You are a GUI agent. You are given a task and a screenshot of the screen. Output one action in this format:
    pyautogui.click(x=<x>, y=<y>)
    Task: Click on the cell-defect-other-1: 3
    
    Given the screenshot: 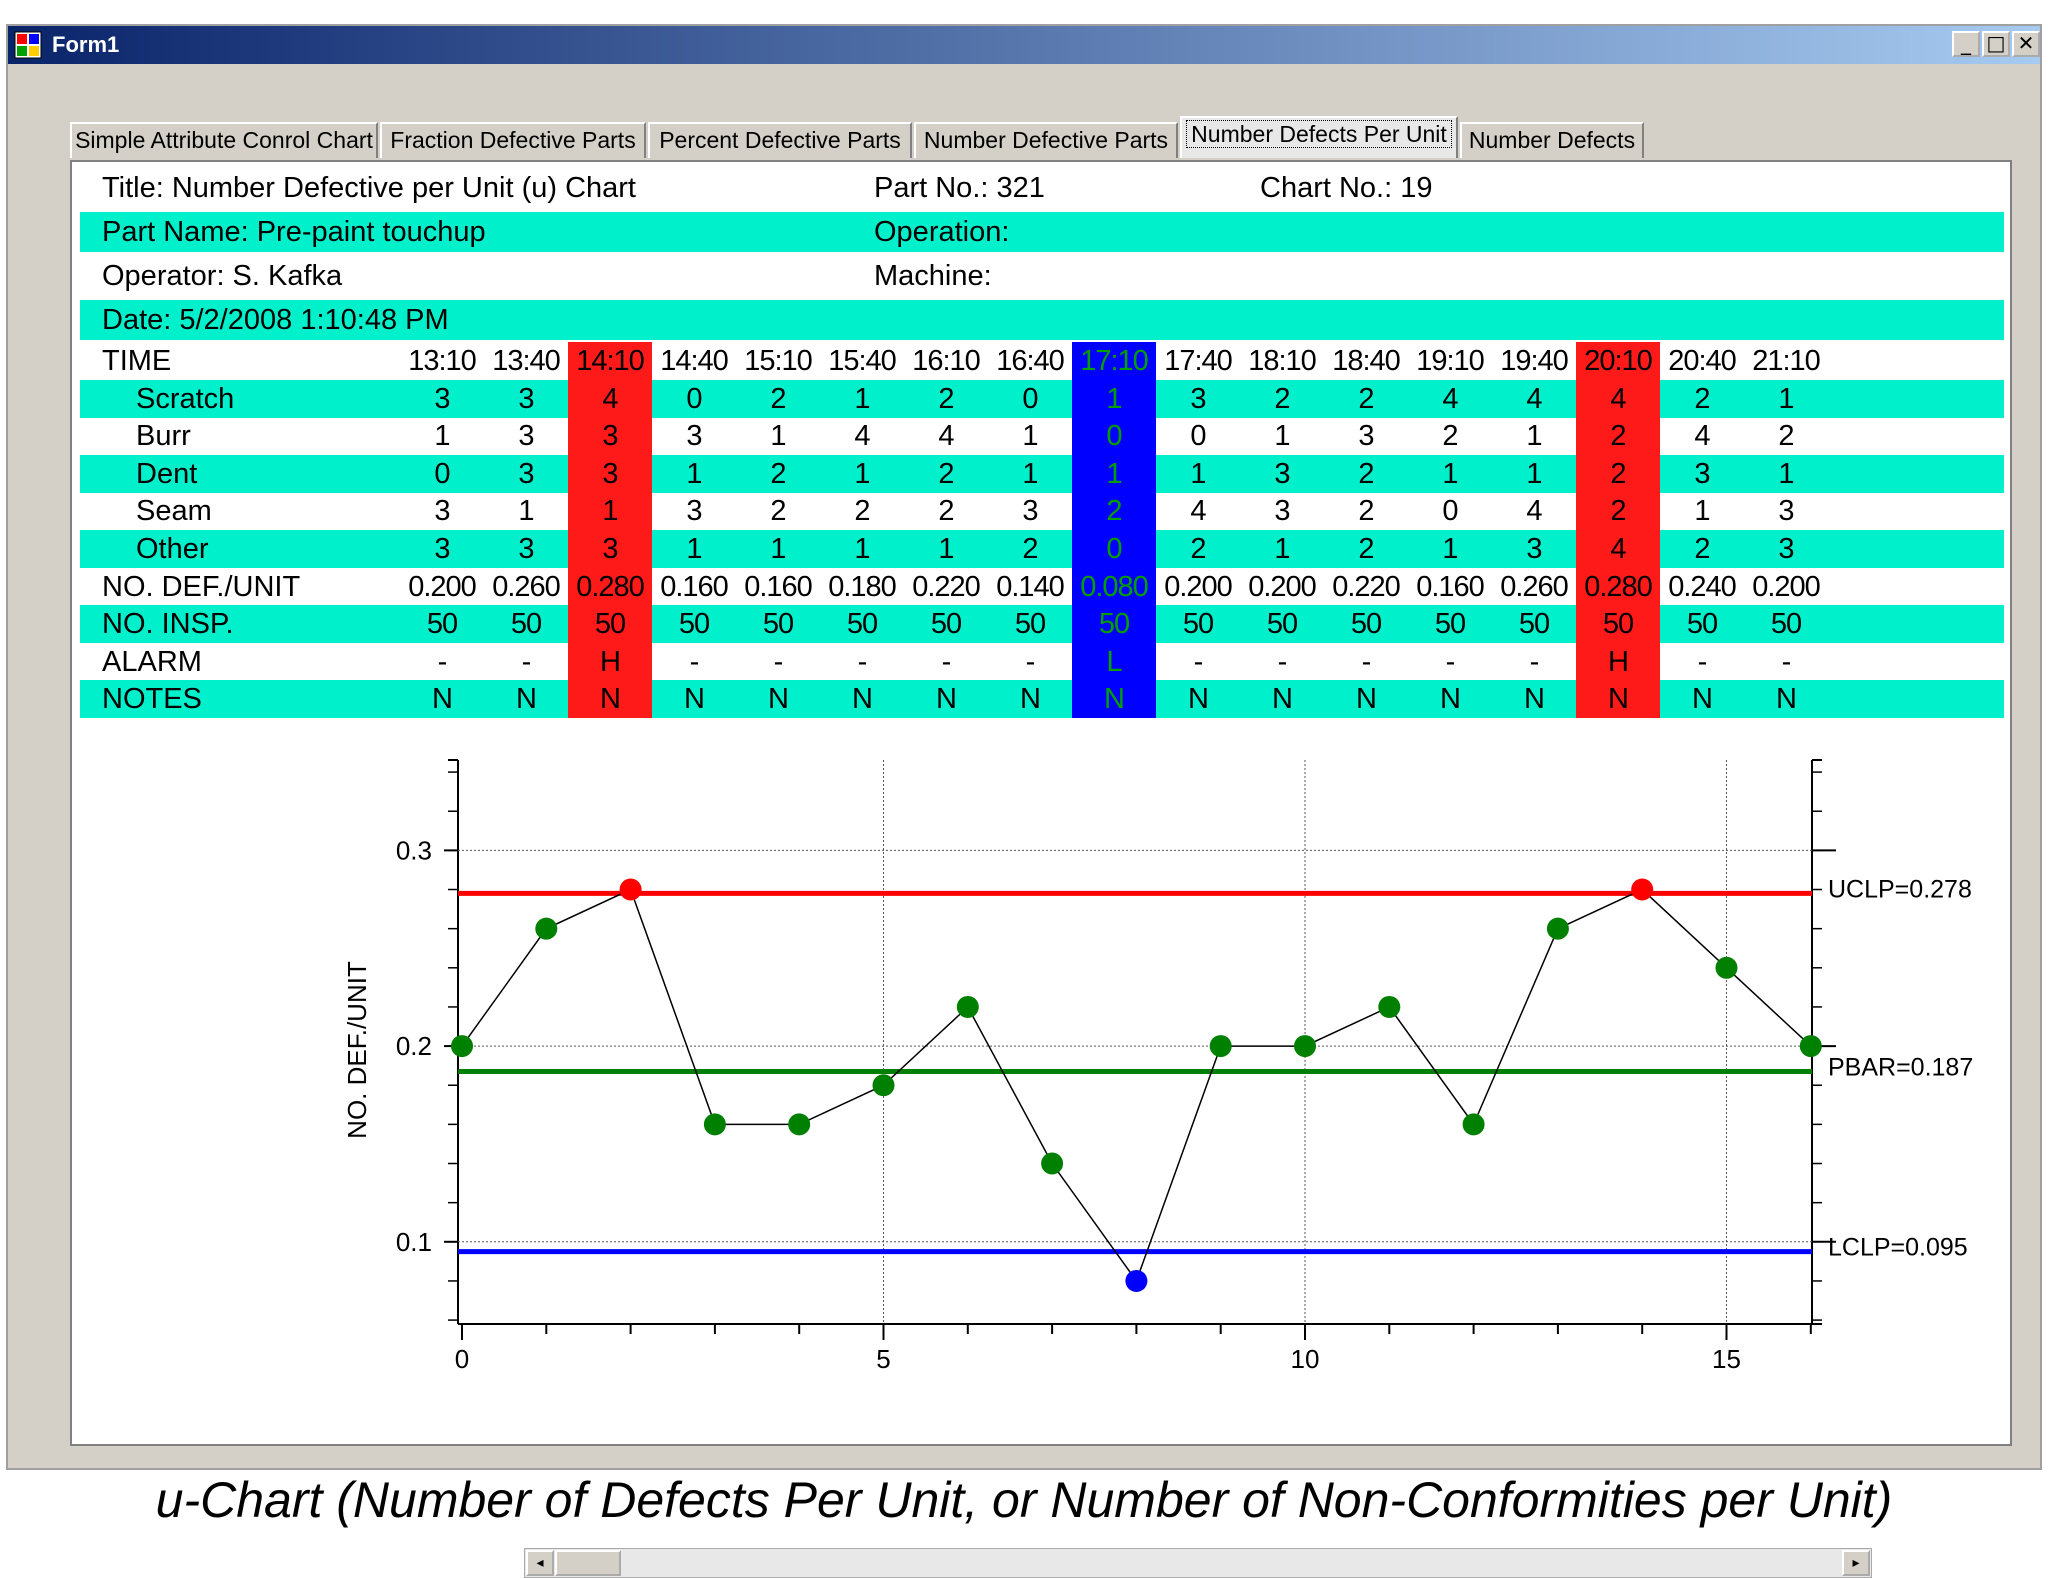 What is the action you would take?
    pyautogui.click(x=526, y=549)
    